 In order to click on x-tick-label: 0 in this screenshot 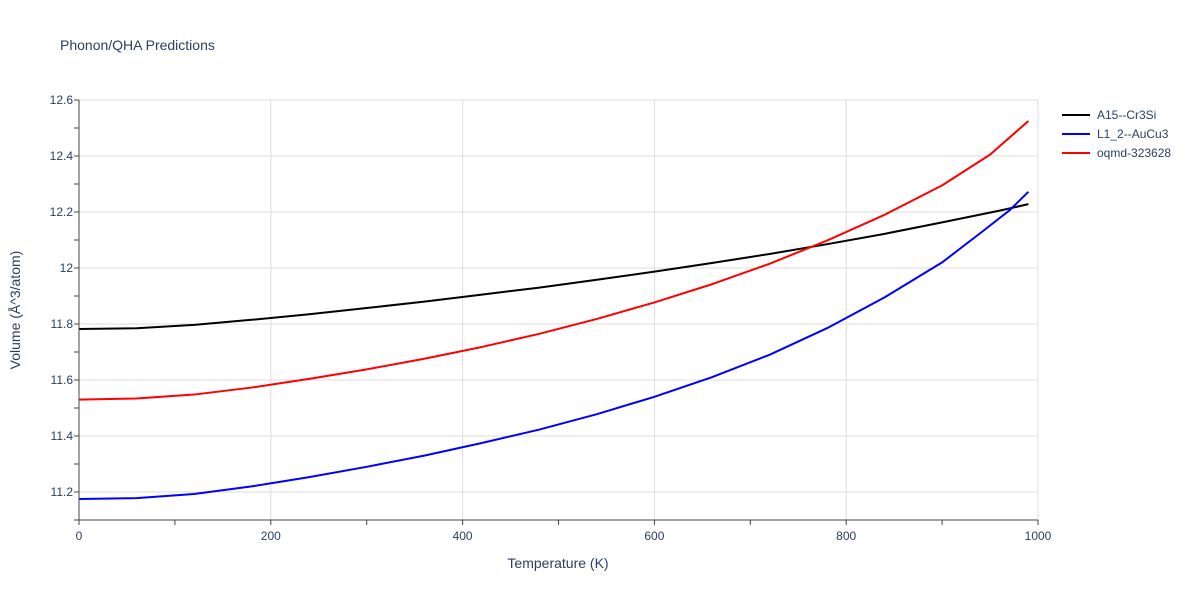, I will do `click(79, 536)`.